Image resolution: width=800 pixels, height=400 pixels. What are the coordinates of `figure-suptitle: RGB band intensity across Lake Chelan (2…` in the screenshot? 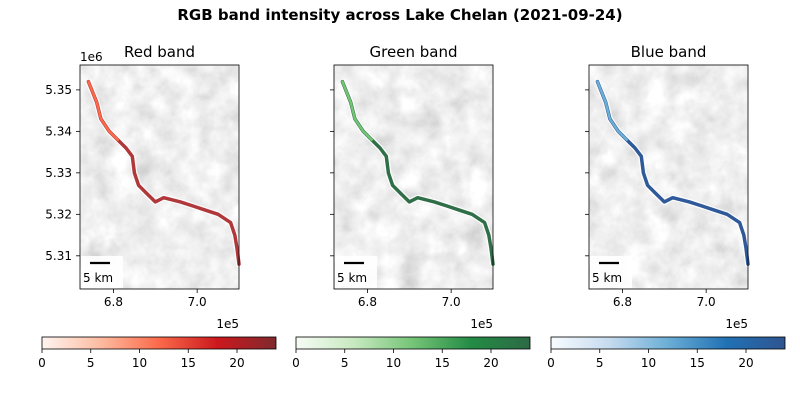 It's located at (399, 15).